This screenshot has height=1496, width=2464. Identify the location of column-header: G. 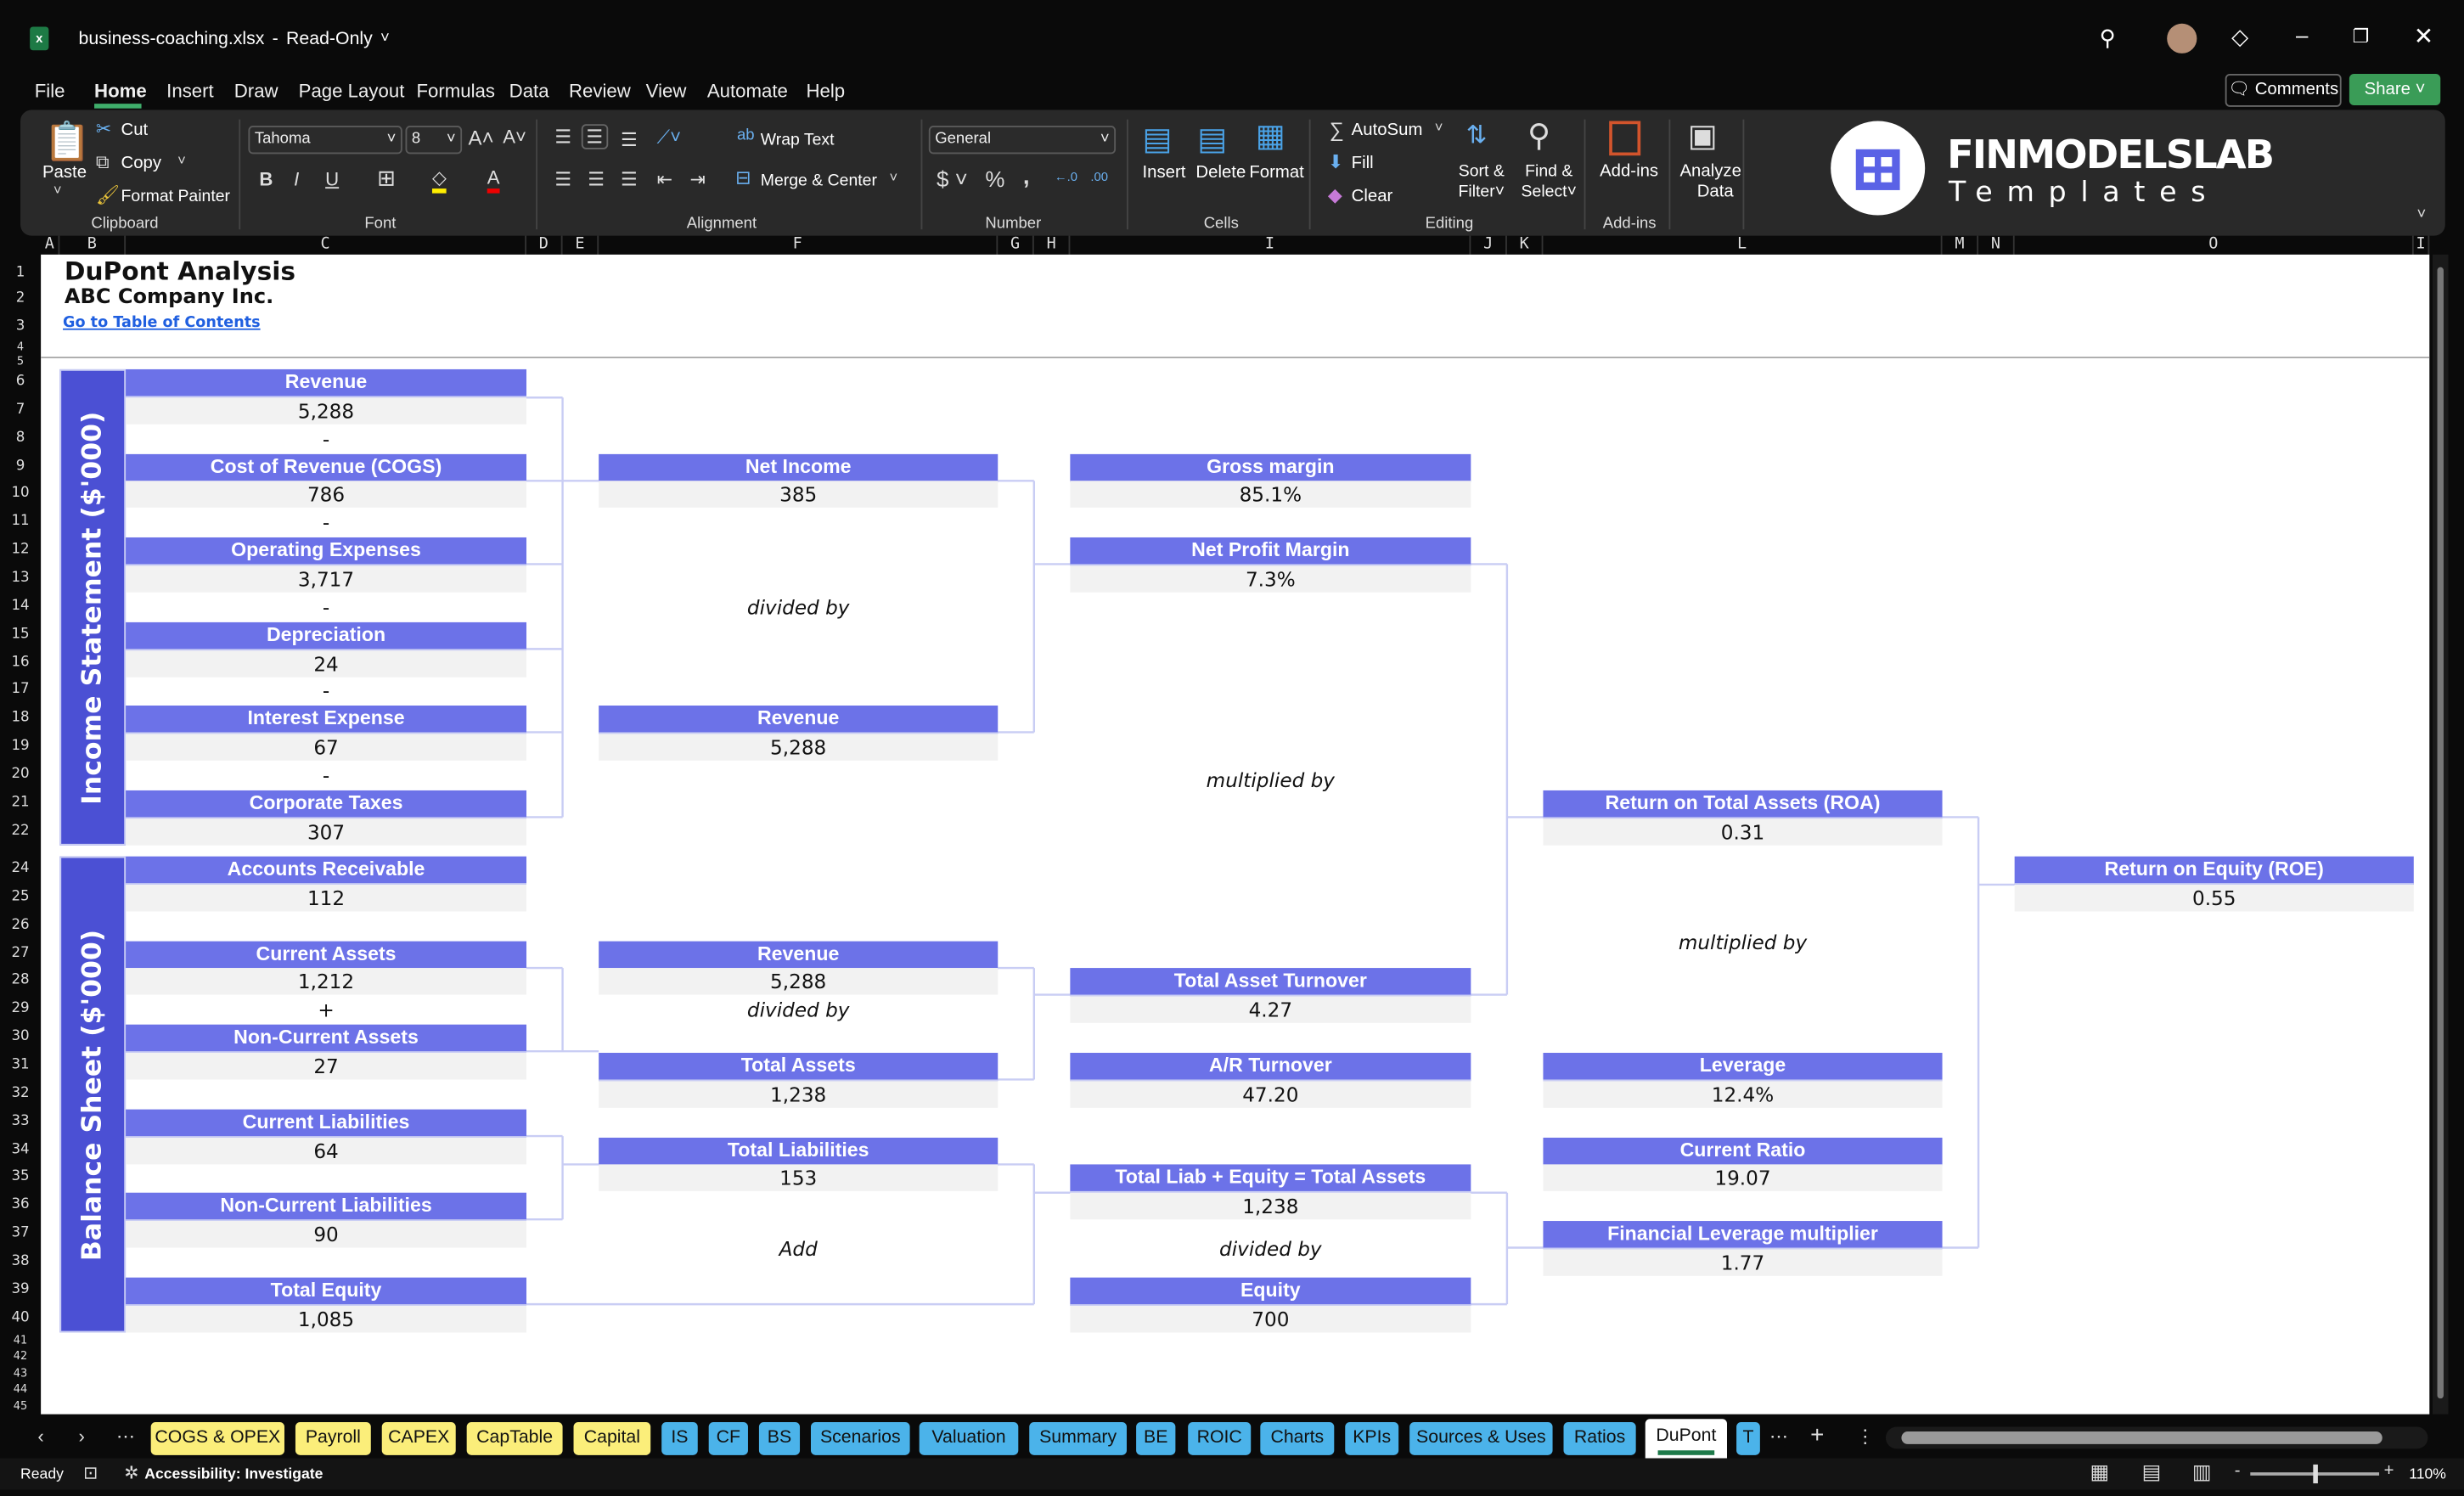
(1016, 245).